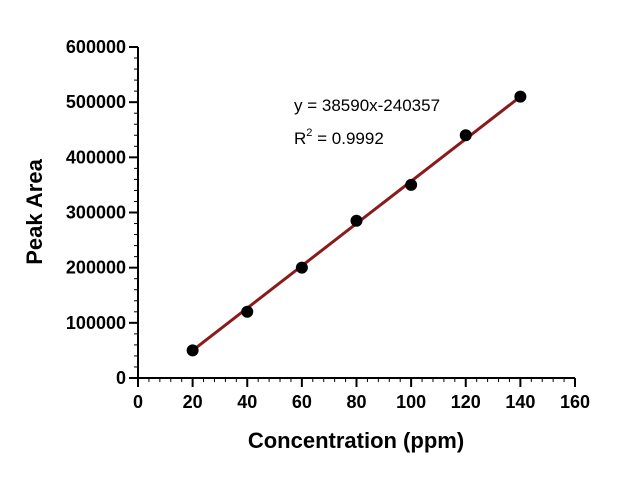  Describe the element at coordinates (520, 402) in the screenshot. I see `x-tick-label: 140` at that location.